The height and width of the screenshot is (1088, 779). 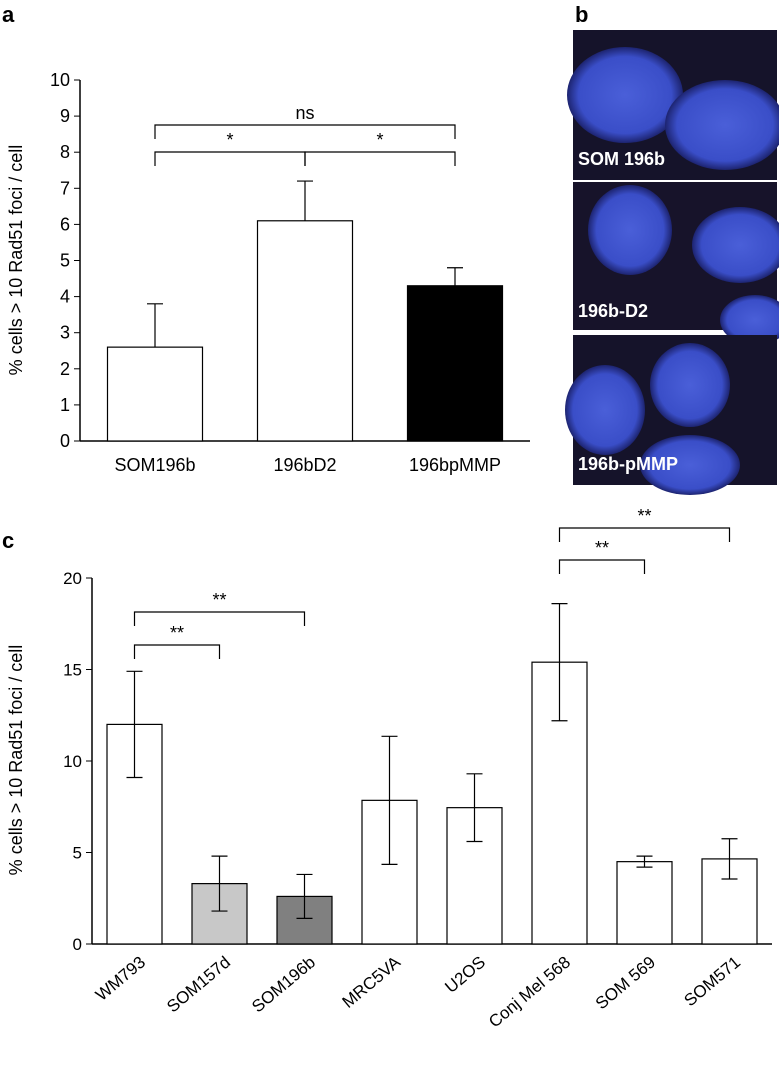 I want to click on x-tick-label: WM793, so click(x=120, y=979).